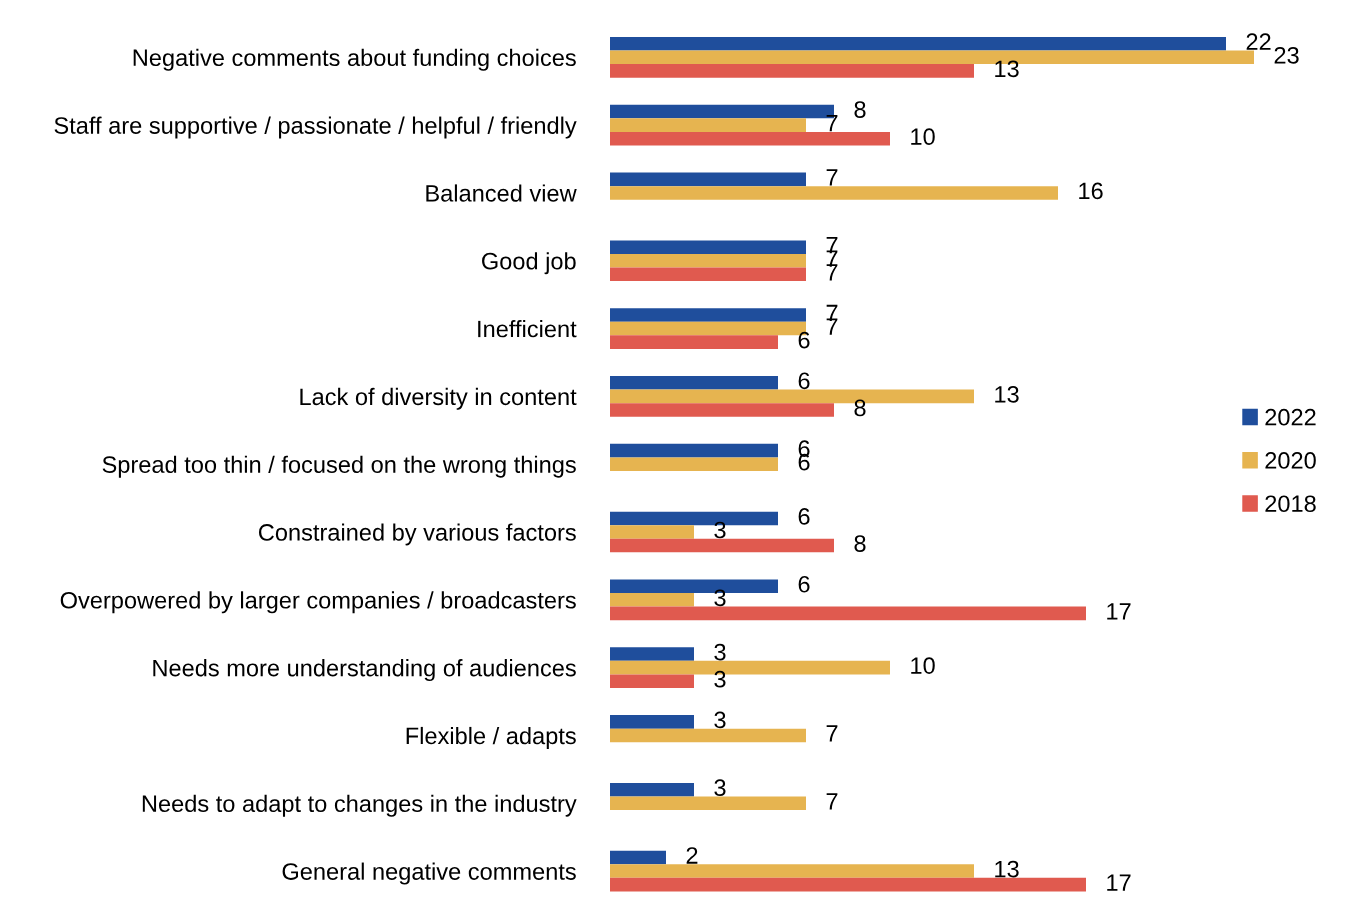 The height and width of the screenshot is (909, 1358). I want to click on y-tick-label: Staff are supportive / passionate / helpful / friendly, so click(315, 127).